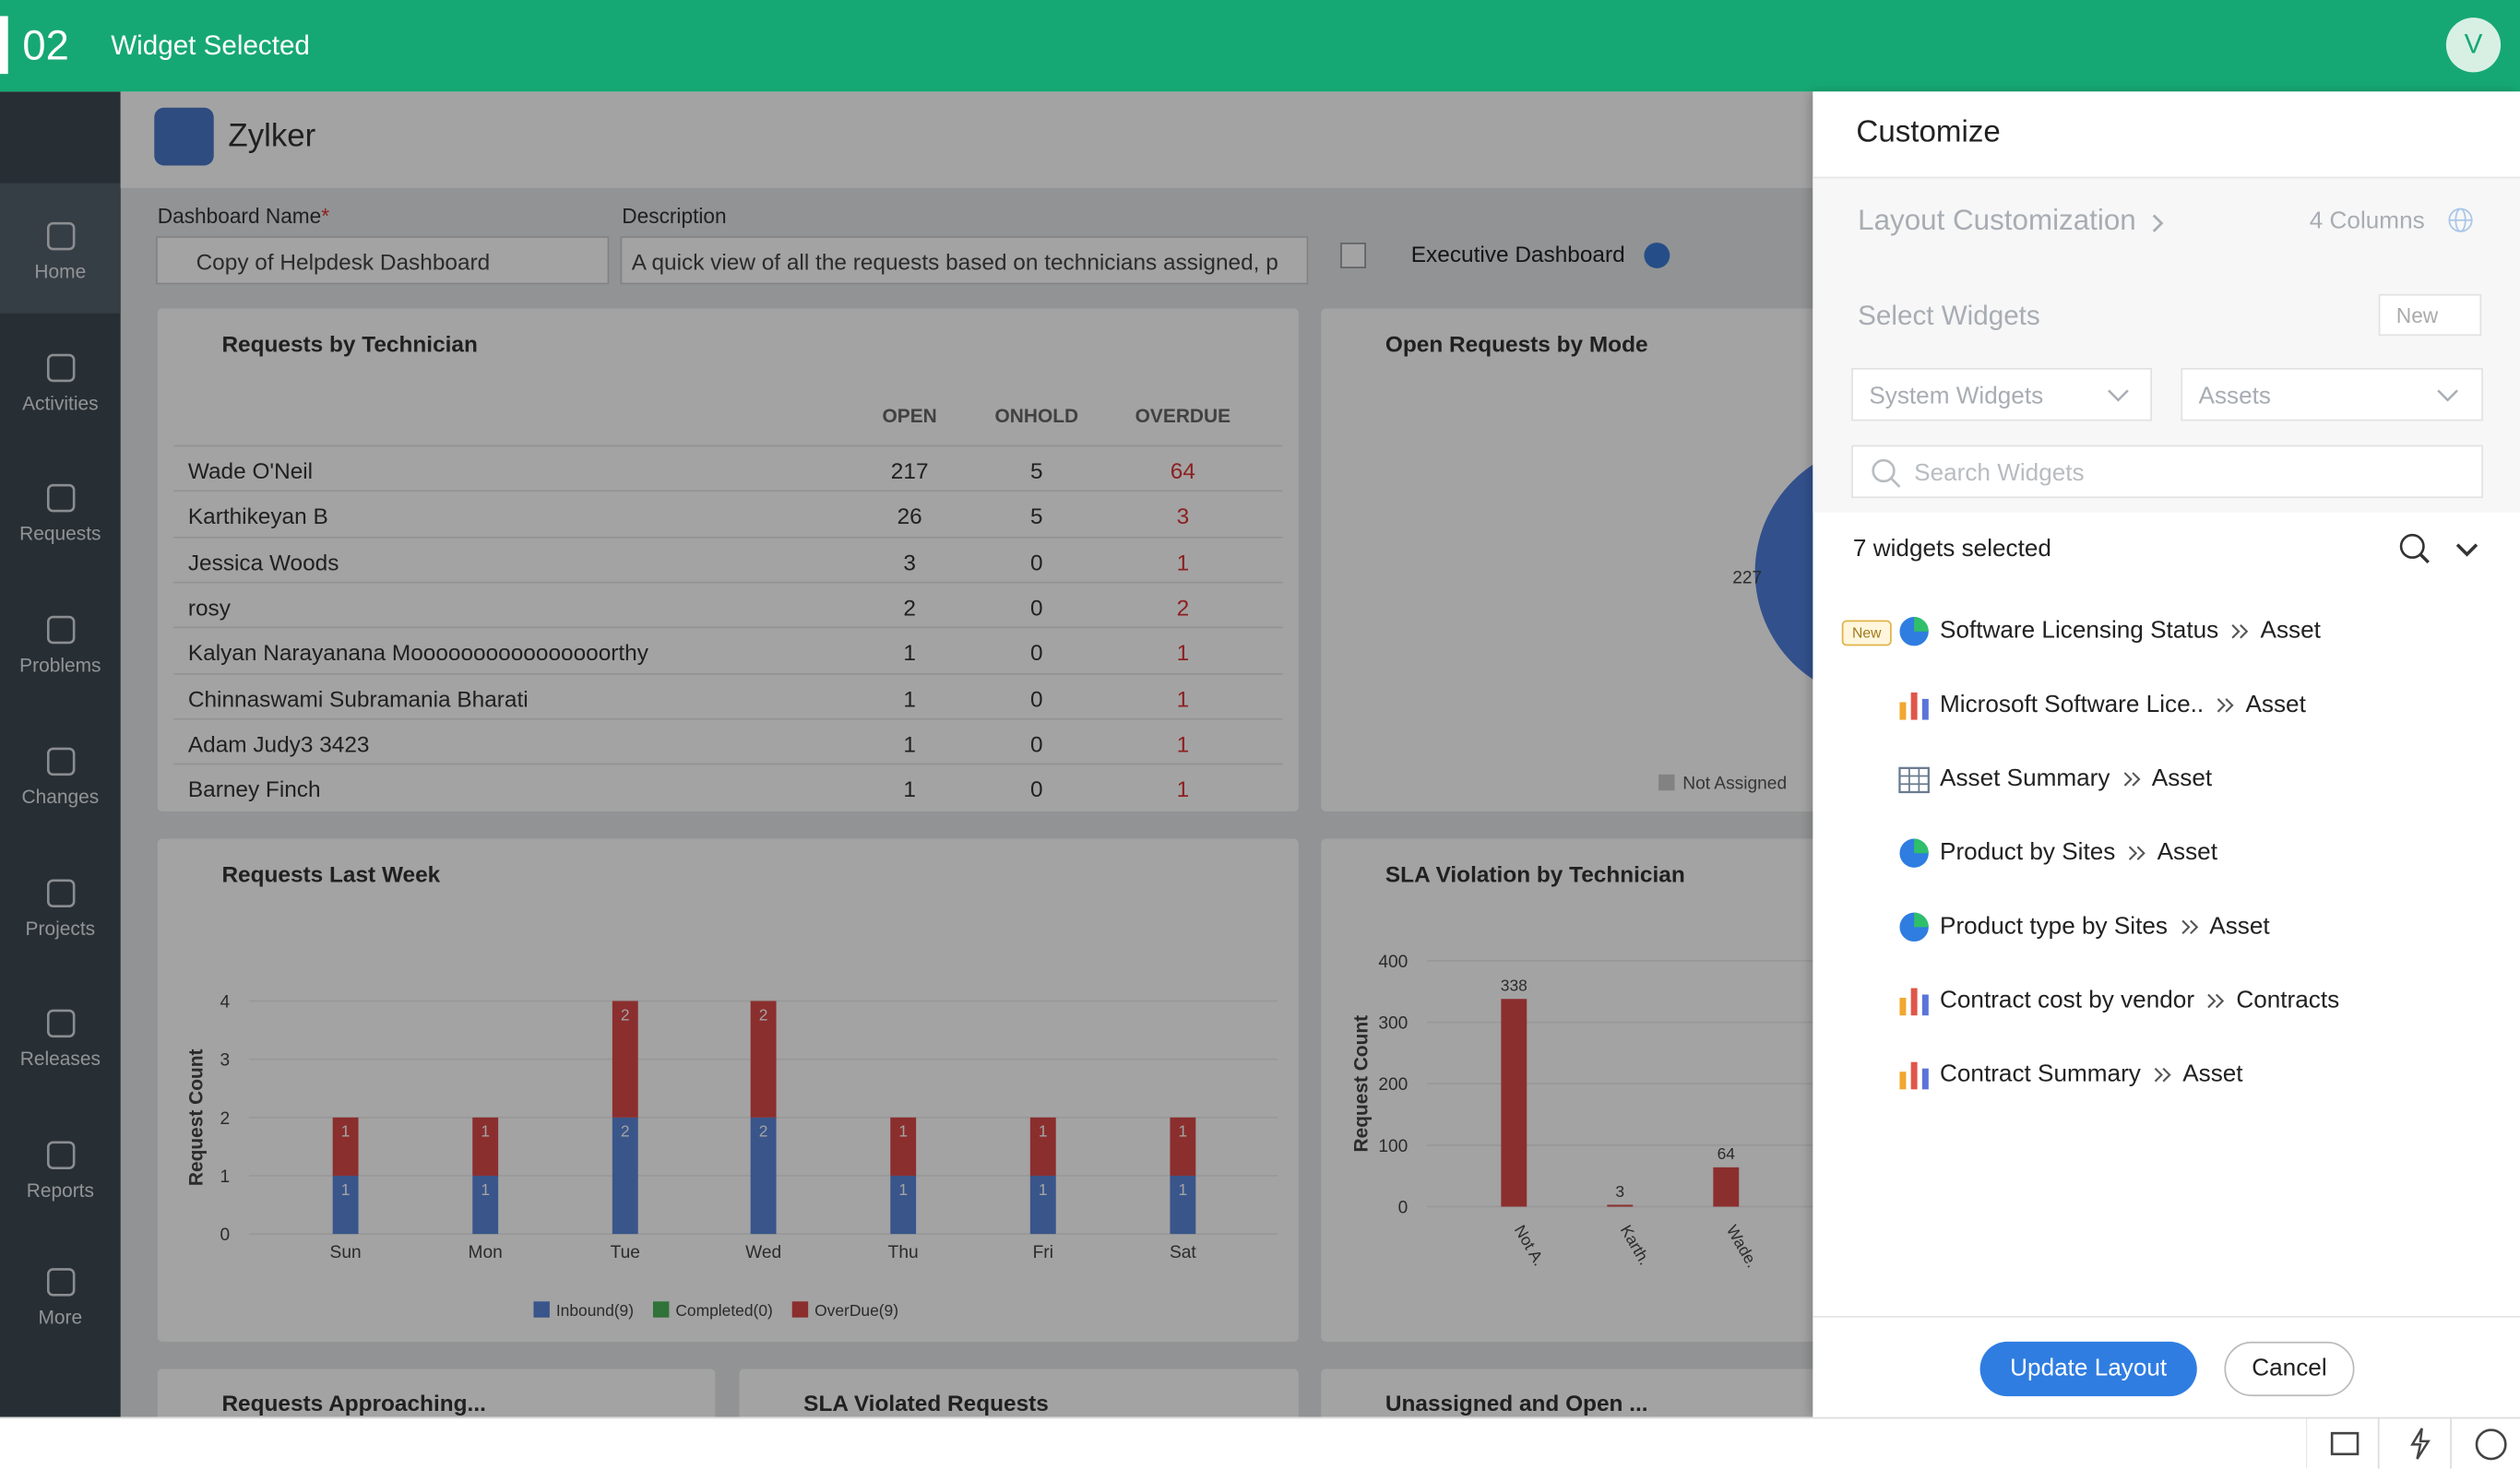 The image size is (2520, 1469). I want to click on nav-label: Activities, so click(60, 403).